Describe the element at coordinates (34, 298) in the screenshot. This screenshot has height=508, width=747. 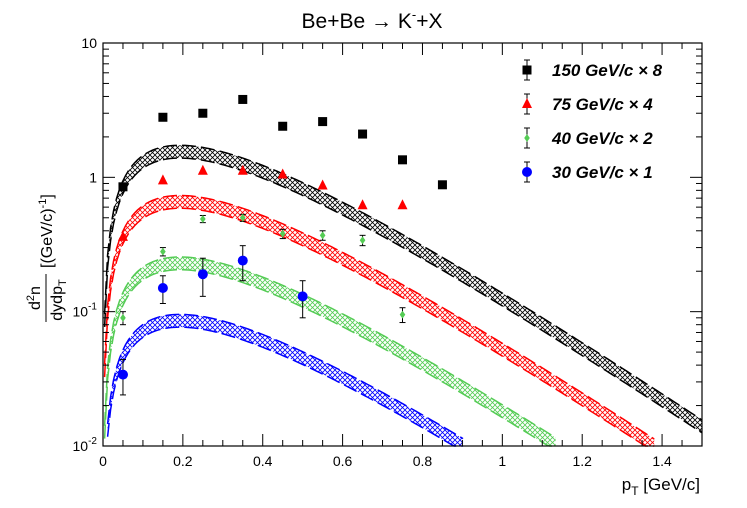
I see `svg-text: d2n` at that location.